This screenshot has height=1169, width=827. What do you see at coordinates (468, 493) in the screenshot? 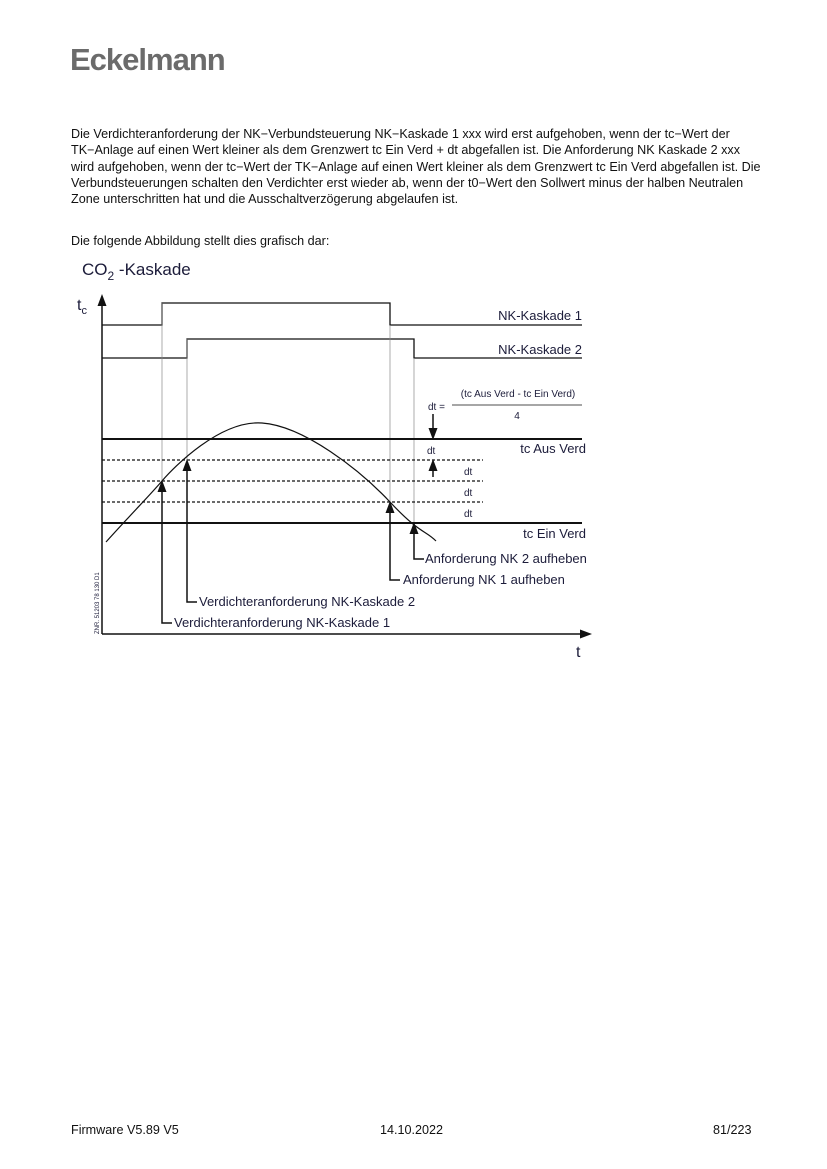
I see `dt-label-3: dt` at bounding box center [468, 493].